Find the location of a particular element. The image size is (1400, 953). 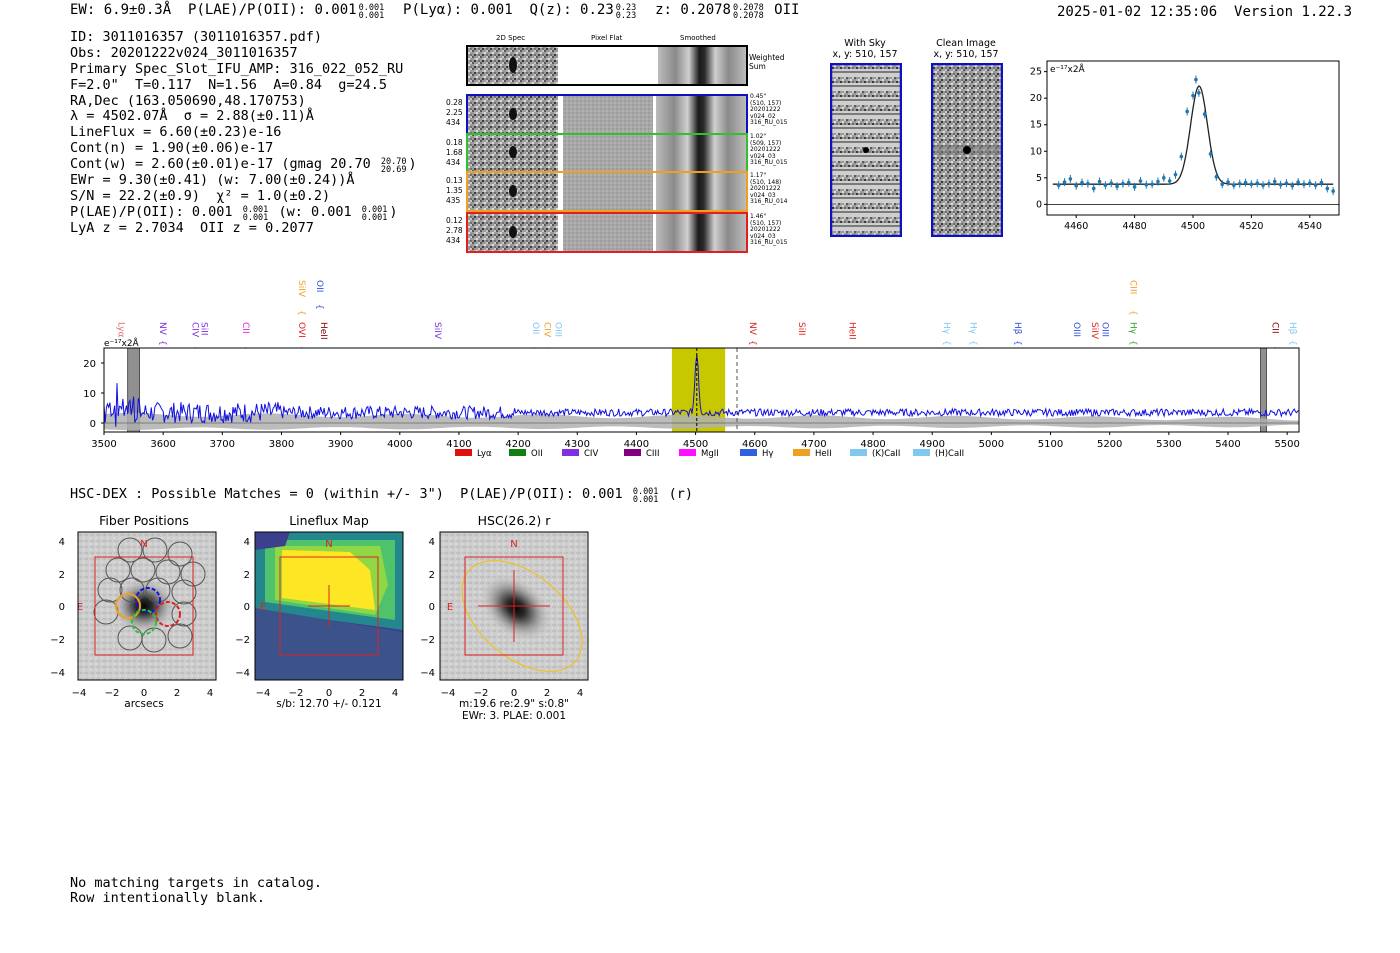

spectral-line-label: CIV{ is located at coordinates (195, 337).